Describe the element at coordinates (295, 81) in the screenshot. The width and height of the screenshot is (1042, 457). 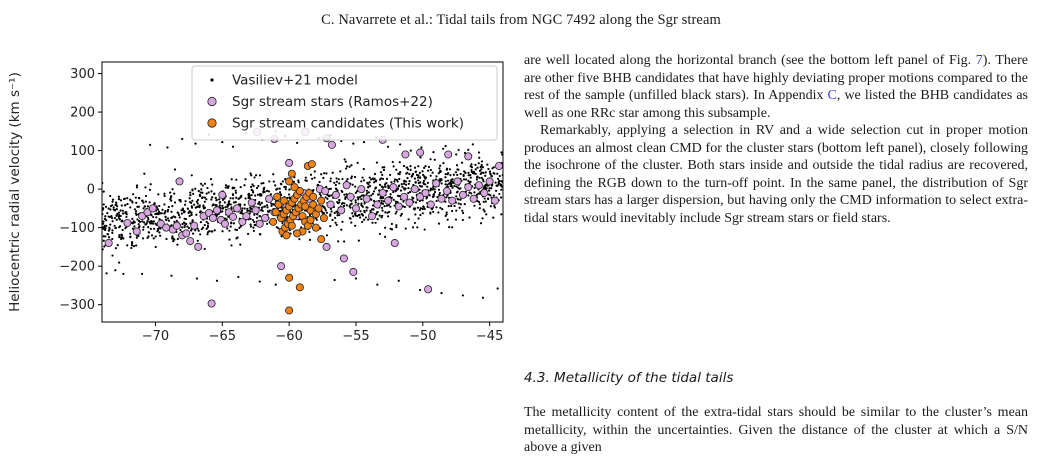
I see `legend-label: Vasiliev+21 model` at that location.